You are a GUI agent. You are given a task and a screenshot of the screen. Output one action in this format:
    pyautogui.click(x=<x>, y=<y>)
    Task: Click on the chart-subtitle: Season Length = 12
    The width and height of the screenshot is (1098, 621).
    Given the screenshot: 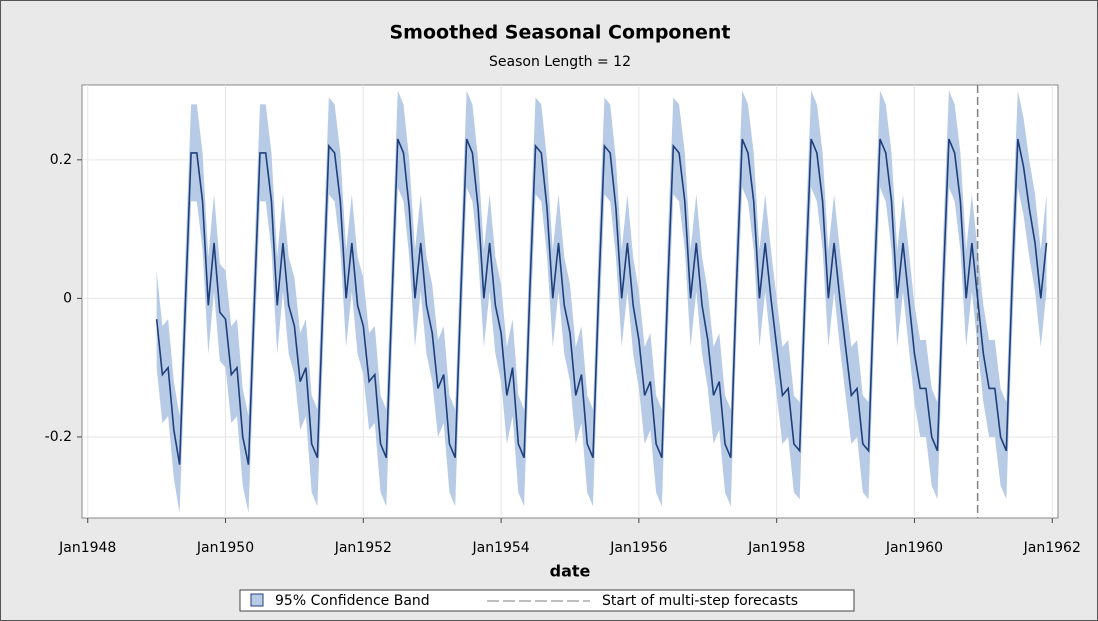 What is the action you would take?
    pyautogui.click(x=560, y=62)
    